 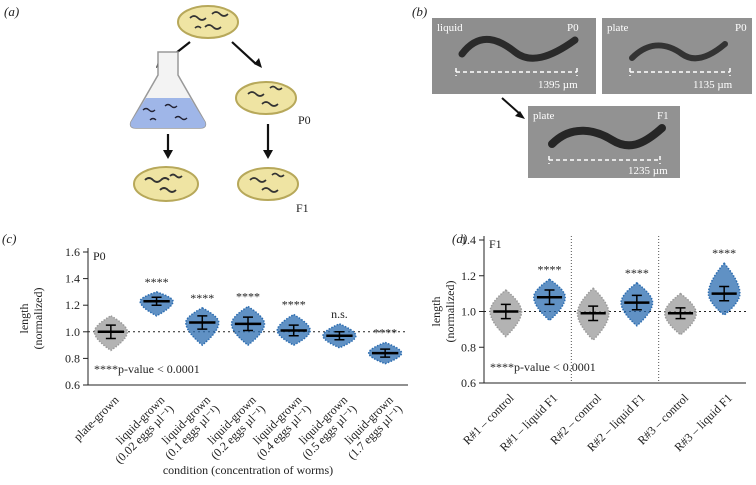 I want to click on micrograph, so click(x=677, y=56).